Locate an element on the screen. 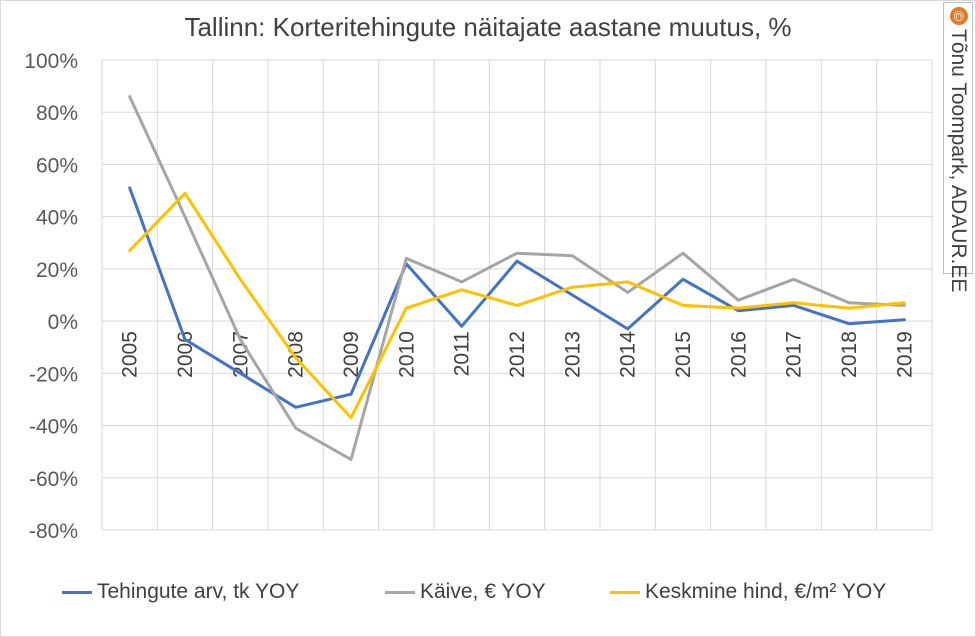  x-tick-label: 2016 is located at coordinates (738, 354).